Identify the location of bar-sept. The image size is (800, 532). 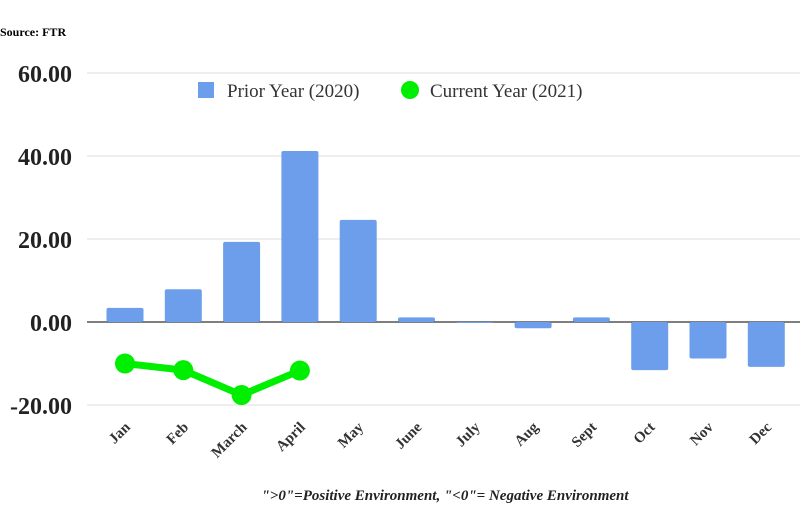
(591, 319).